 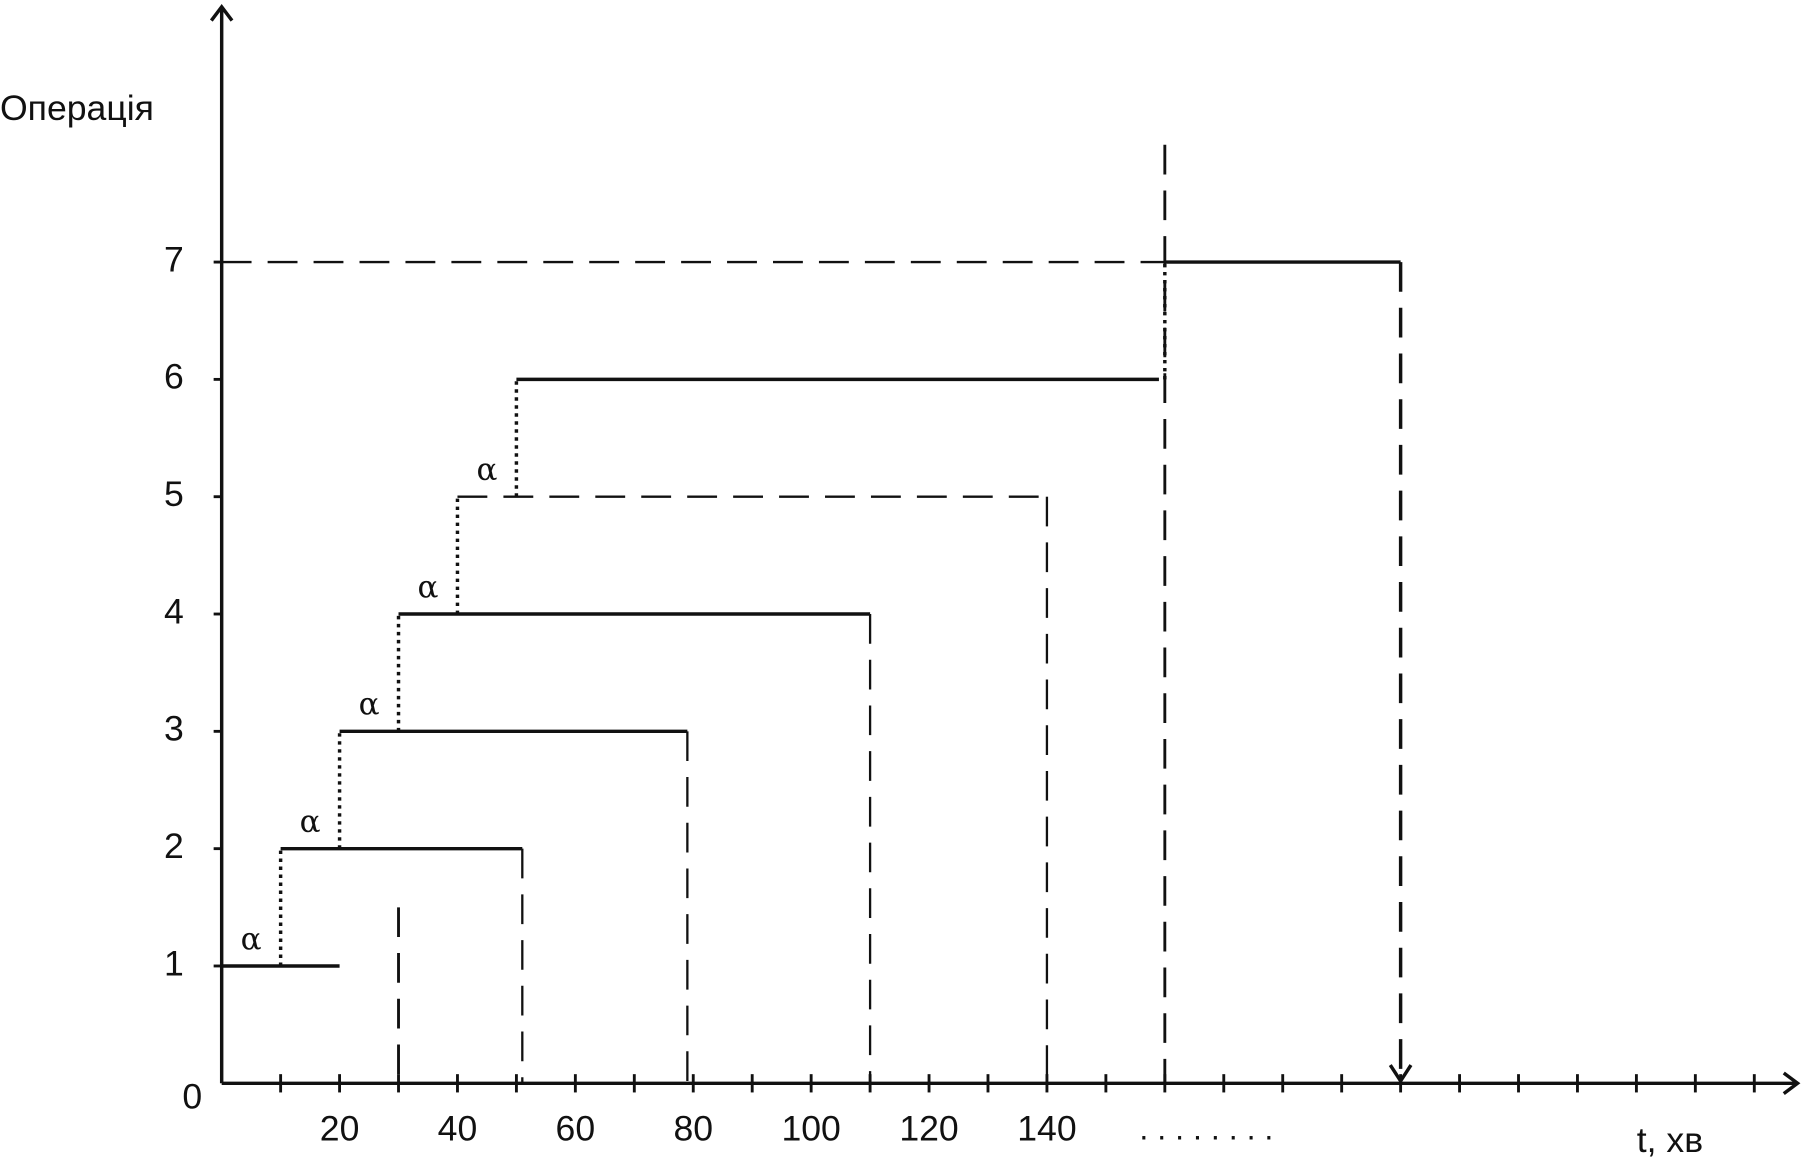 I want to click on end-arrow, so click(x=1400, y=1074).